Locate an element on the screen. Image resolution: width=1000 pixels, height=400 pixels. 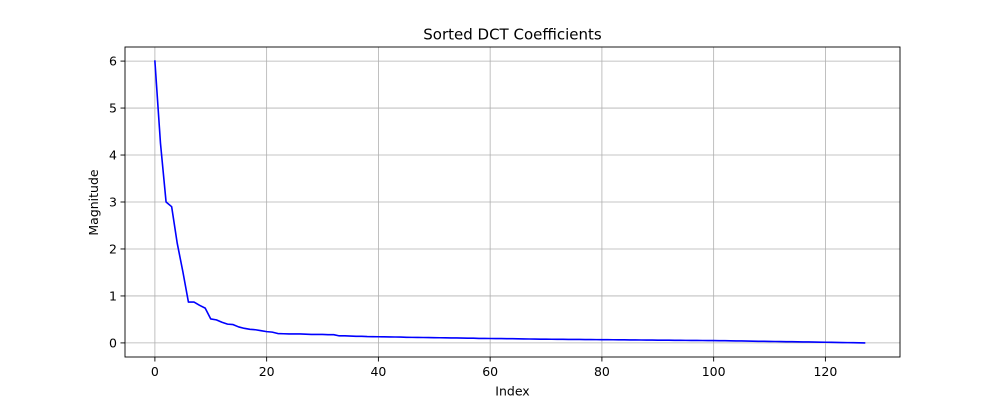
y-tick-label: 4 is located at coordinates (113, 155).